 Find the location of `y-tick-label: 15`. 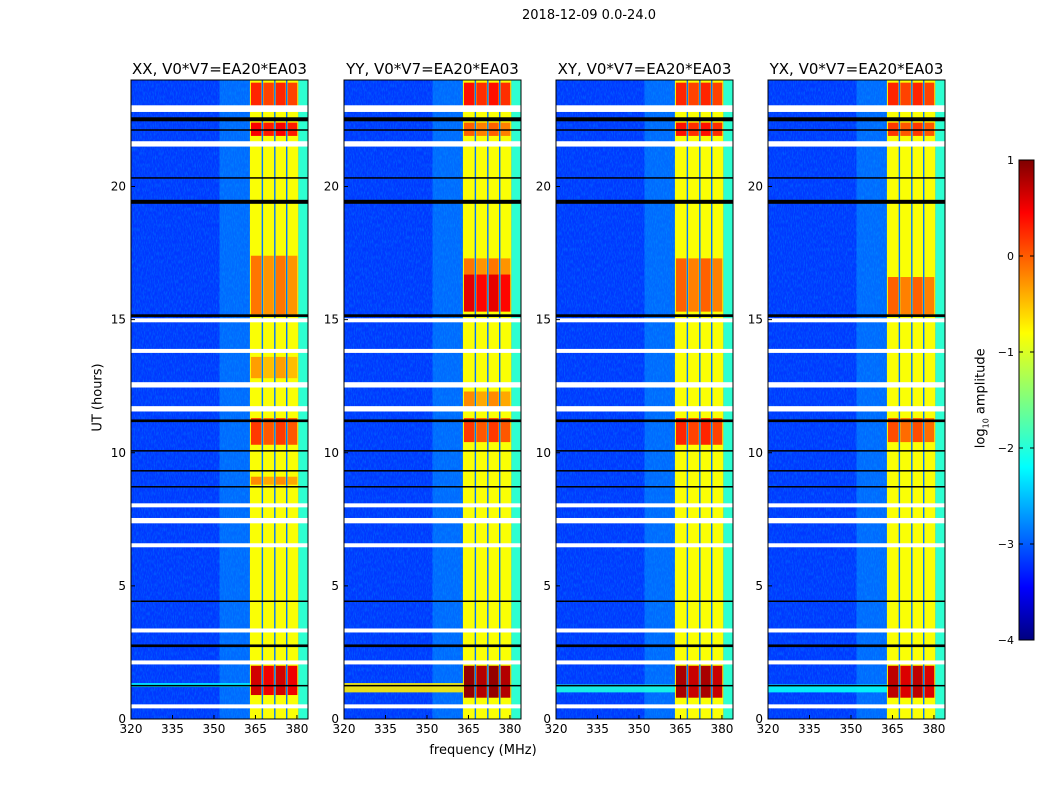

y-tick-label: 15 is located at coordinates (331, 320).